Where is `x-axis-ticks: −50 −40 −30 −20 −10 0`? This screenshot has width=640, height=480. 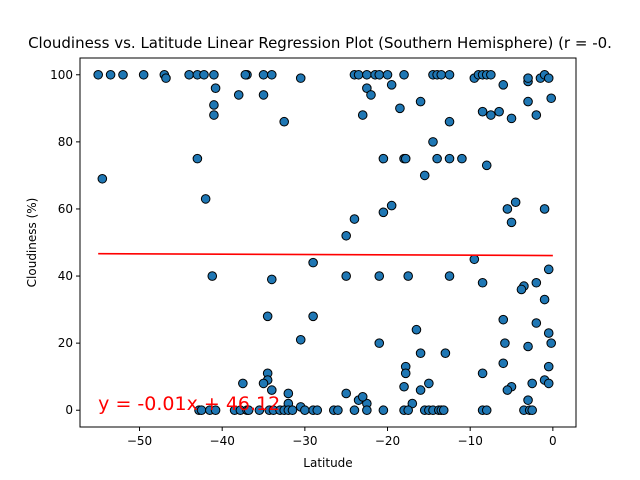 x-axis-ticks: −50 −40 −30 −20 −10 0 is located at coordinates (342, 437).